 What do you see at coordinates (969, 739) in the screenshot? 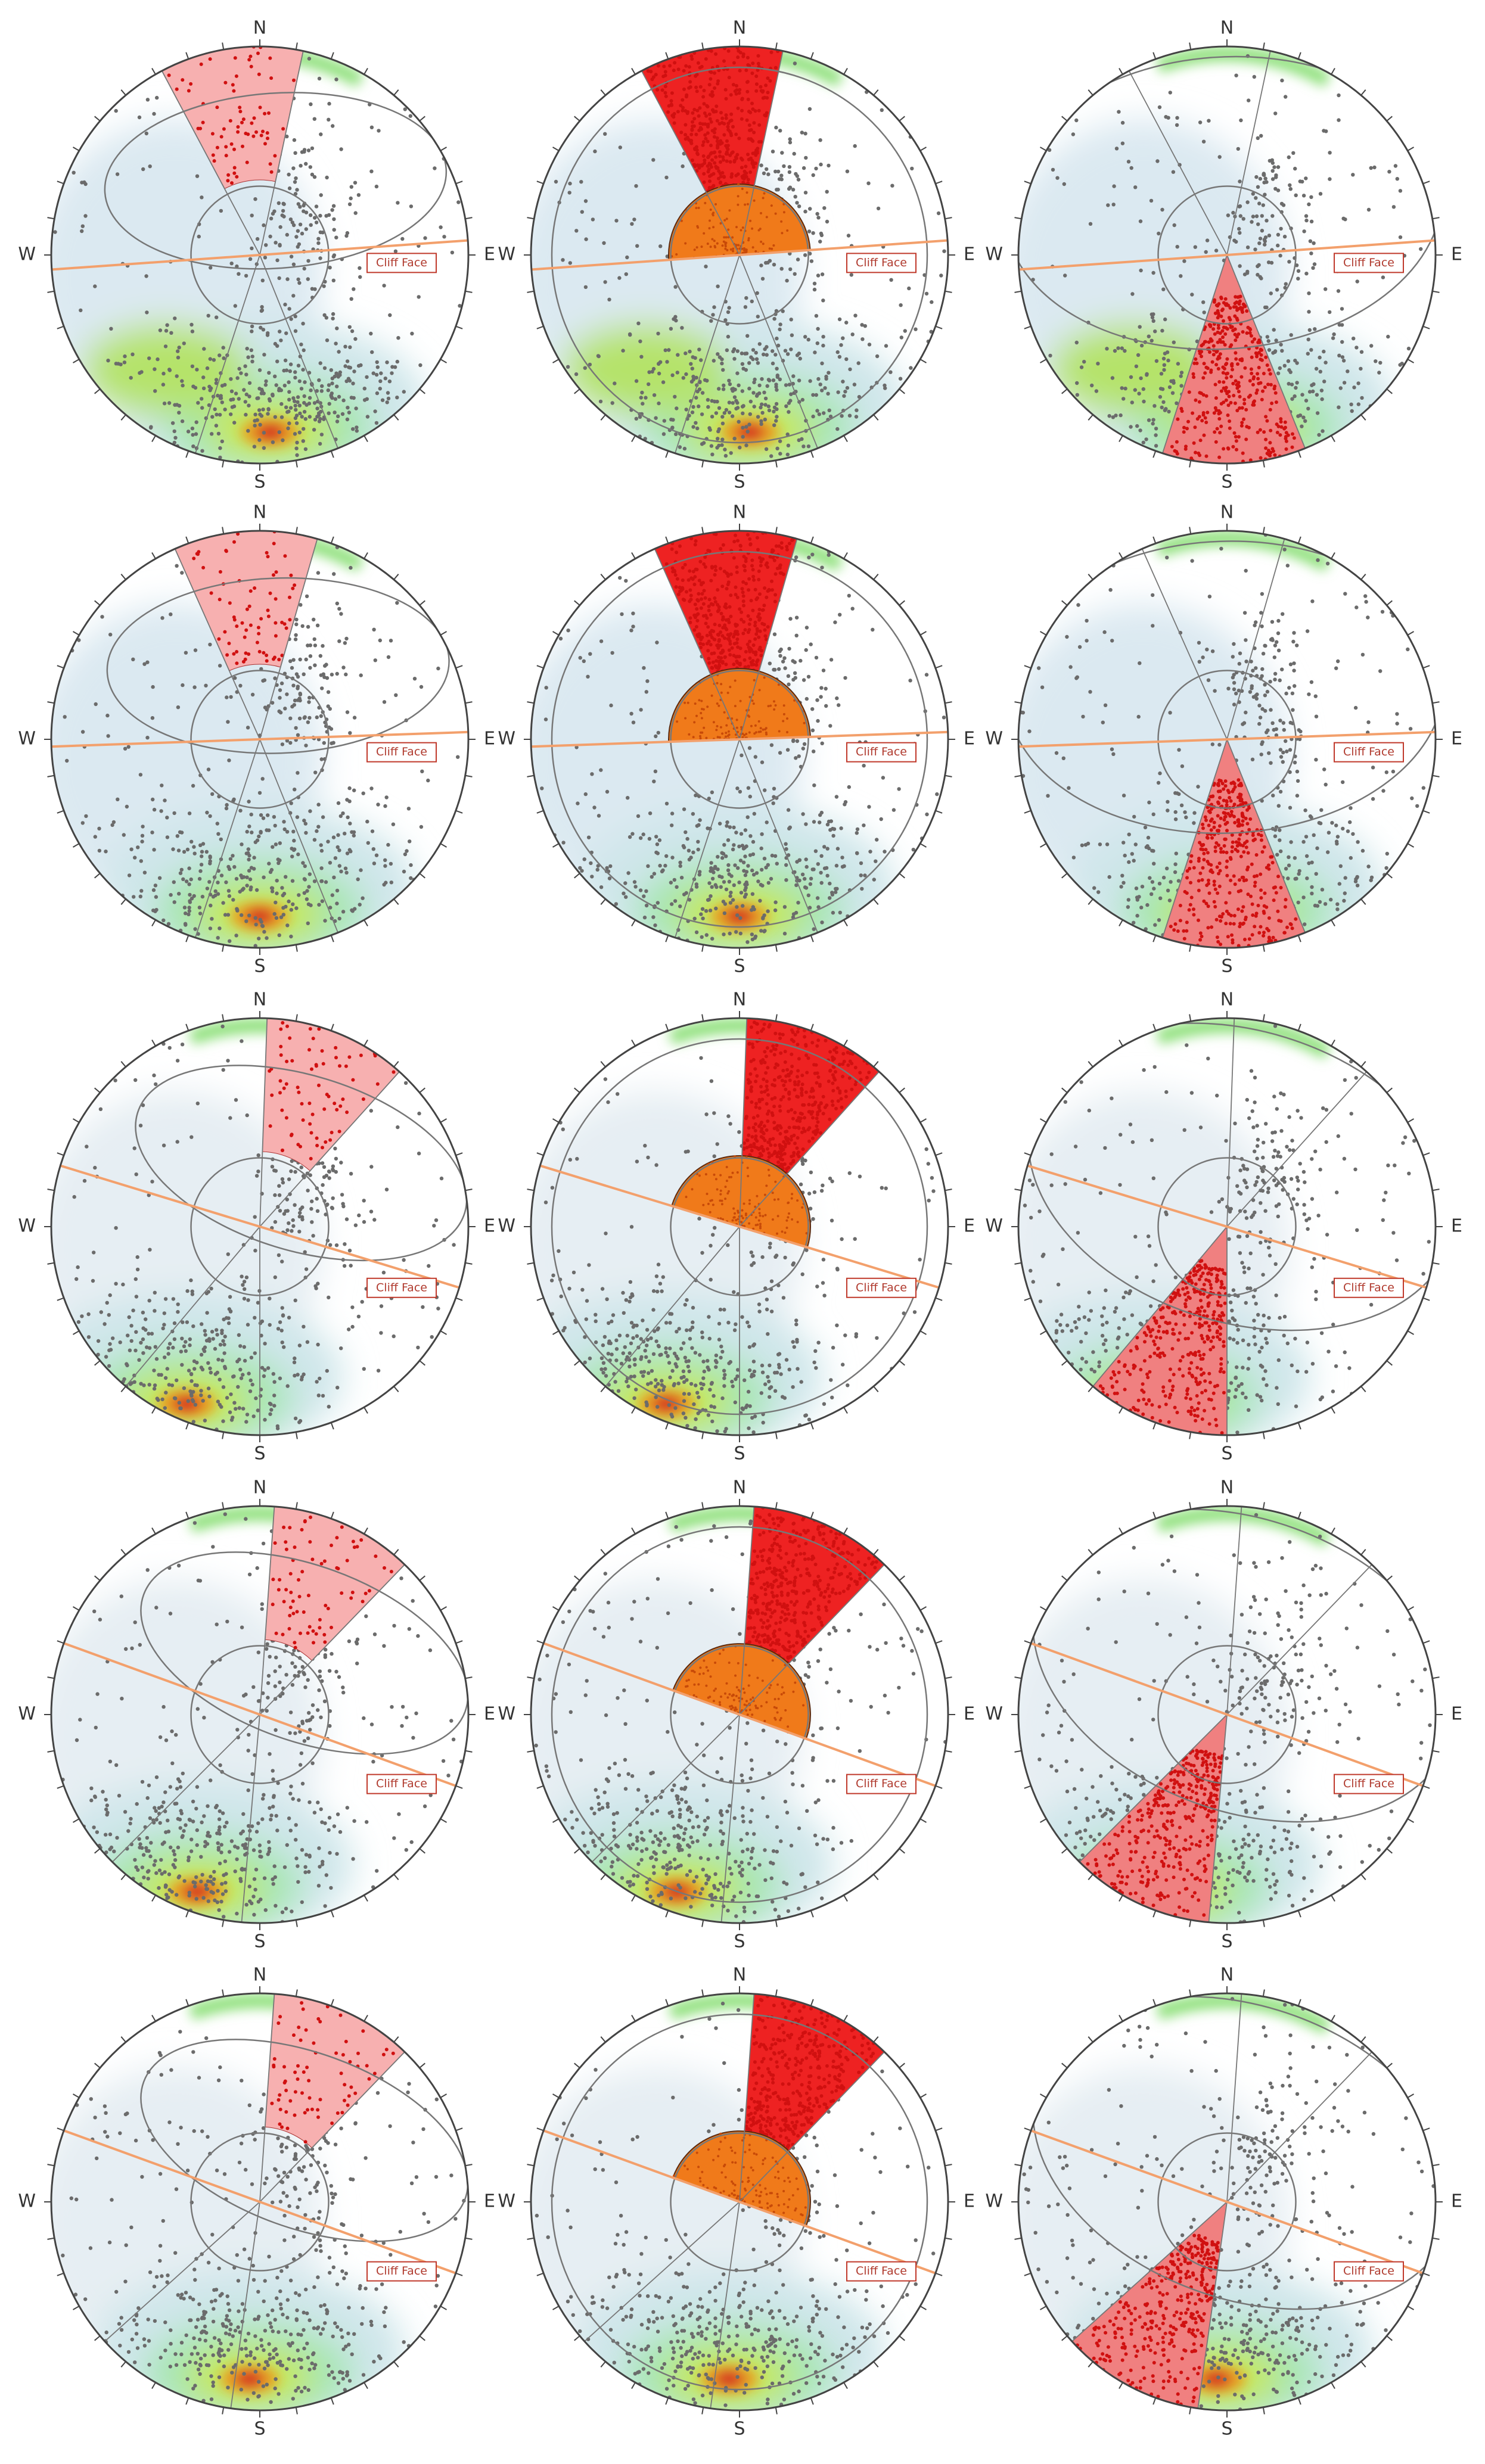
I see `east-label: E` at bounding box center [969, 739].